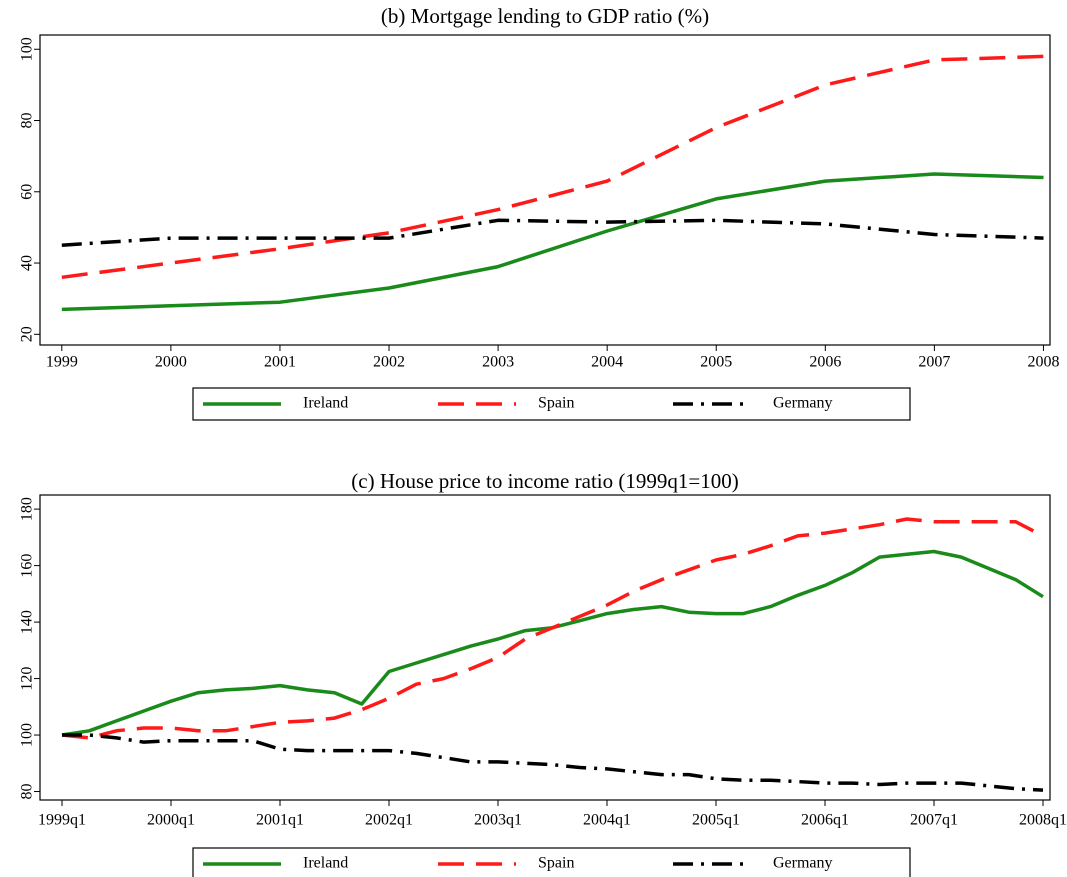 The width and height of the screenshot is (1067, 877). What do you see at coordinates (27, 679) in the screenshot?
I see `y-tick-label: 120` at bounding box center [27, 679].